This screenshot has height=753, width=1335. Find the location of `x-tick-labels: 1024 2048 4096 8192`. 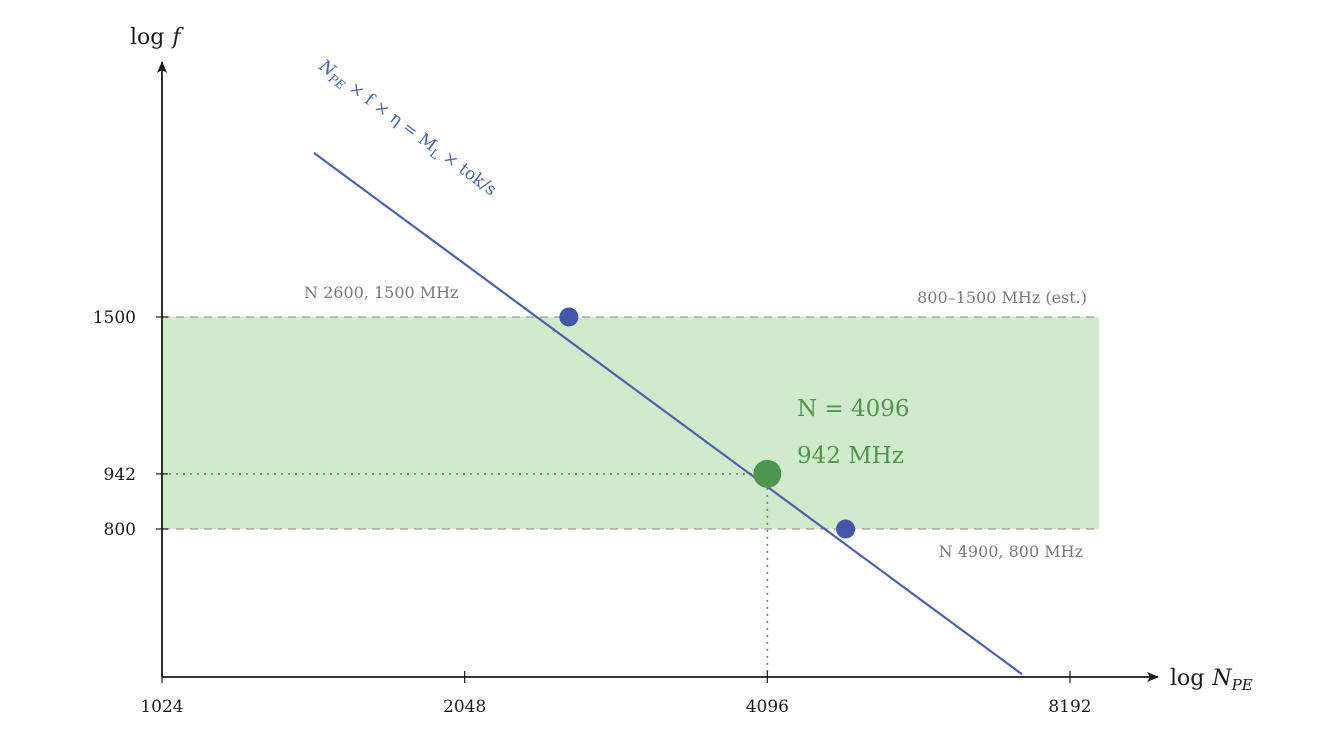

x-tick-labels: 1024 2048 4096 8192 is located at coordinates (615, 707).